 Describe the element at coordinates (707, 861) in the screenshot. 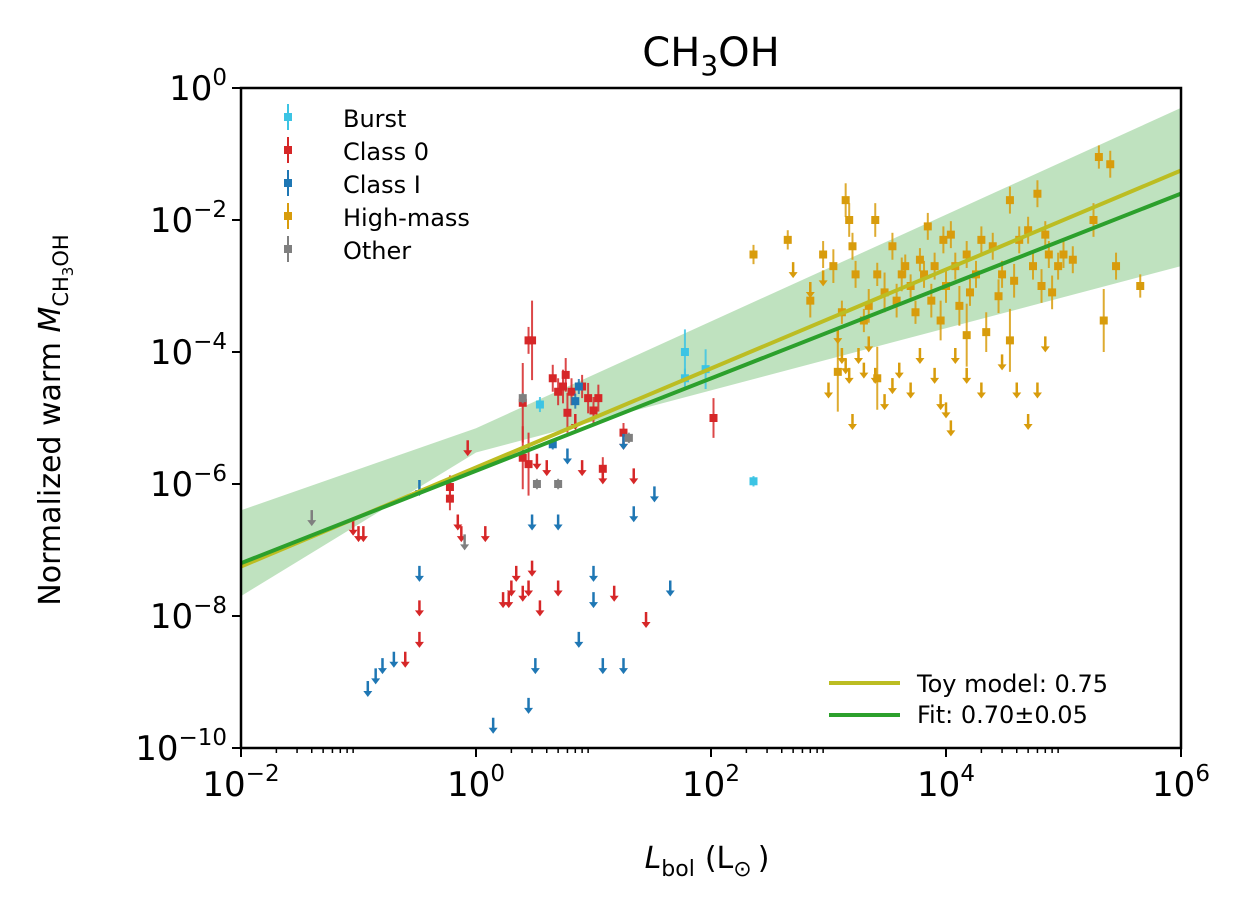

I see `x-axis-label: Lbol (L⊙)` at that location.